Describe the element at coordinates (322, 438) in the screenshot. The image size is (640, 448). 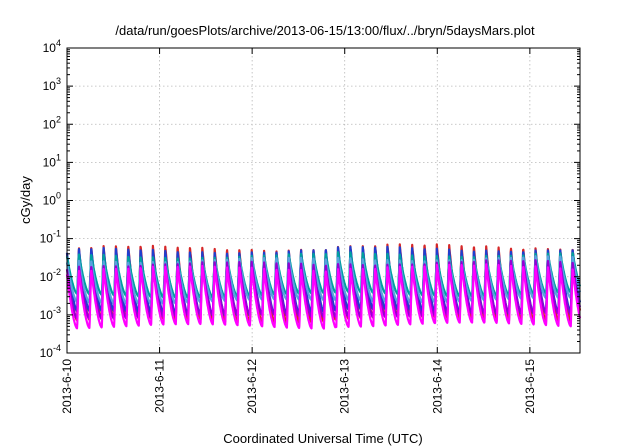
I see `x-axis-title: Coordinated Universal Time (UTC)` at that location.